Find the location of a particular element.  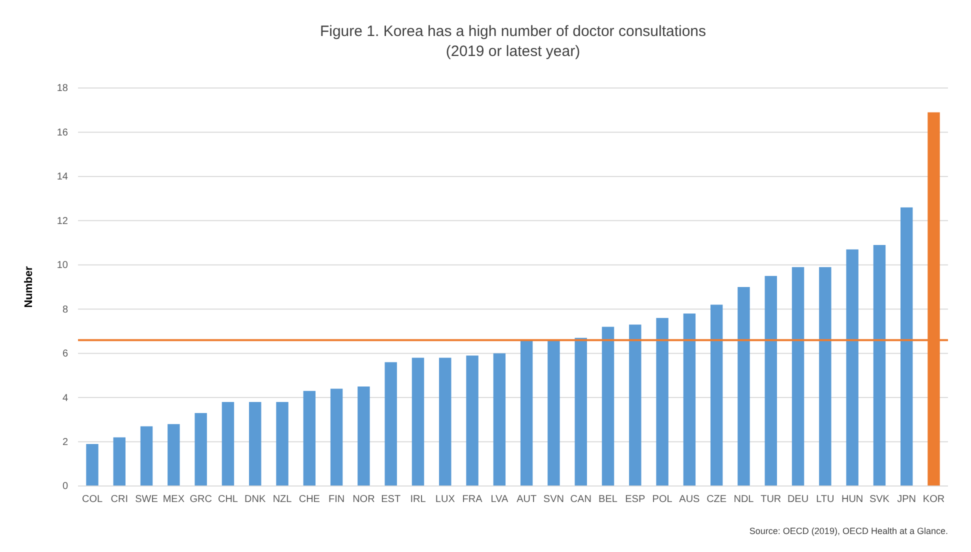

x-tick-label: NZL is located at coordinates (282, 499).